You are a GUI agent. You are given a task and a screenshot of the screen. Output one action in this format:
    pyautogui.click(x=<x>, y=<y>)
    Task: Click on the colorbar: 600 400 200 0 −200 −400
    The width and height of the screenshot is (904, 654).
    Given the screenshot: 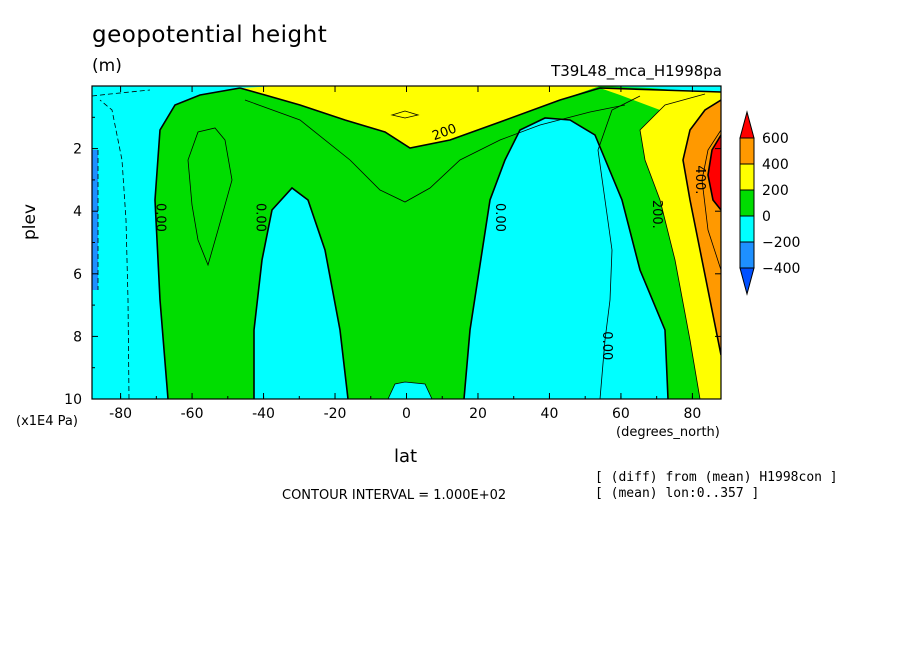 What is the action you would take?
    pyautogui.click(x=769, y=203)
    